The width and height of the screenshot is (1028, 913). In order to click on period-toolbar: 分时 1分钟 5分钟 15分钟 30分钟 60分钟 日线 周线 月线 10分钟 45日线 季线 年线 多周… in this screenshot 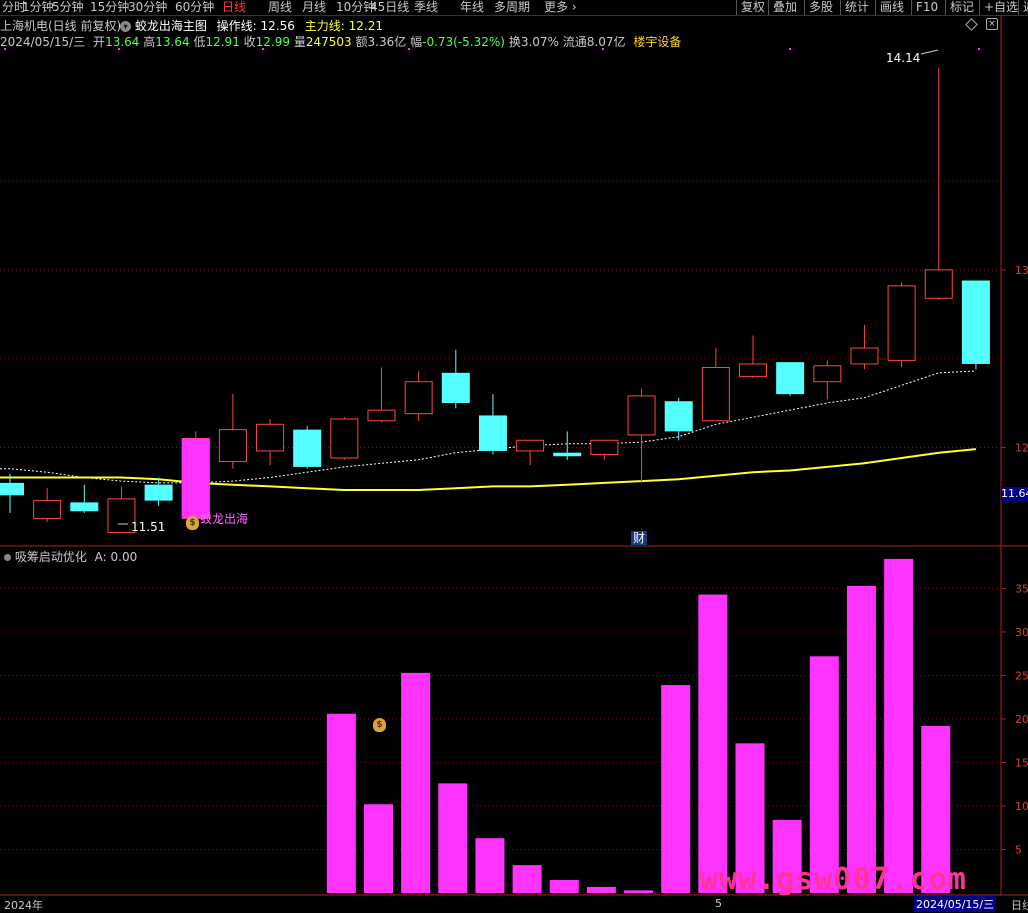, I will do `click(514, 8)`.